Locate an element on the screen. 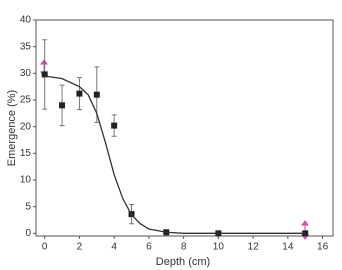  y-tick-label: 25 is located at coordinates (26, 100).